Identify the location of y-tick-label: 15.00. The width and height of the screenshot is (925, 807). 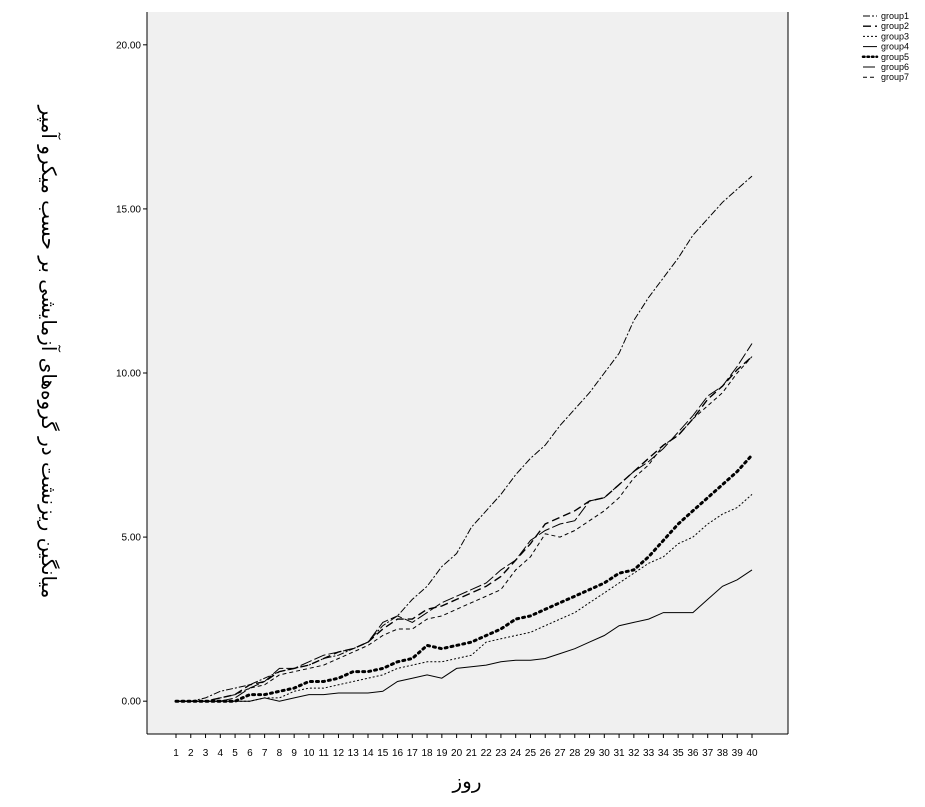
(128, 209).